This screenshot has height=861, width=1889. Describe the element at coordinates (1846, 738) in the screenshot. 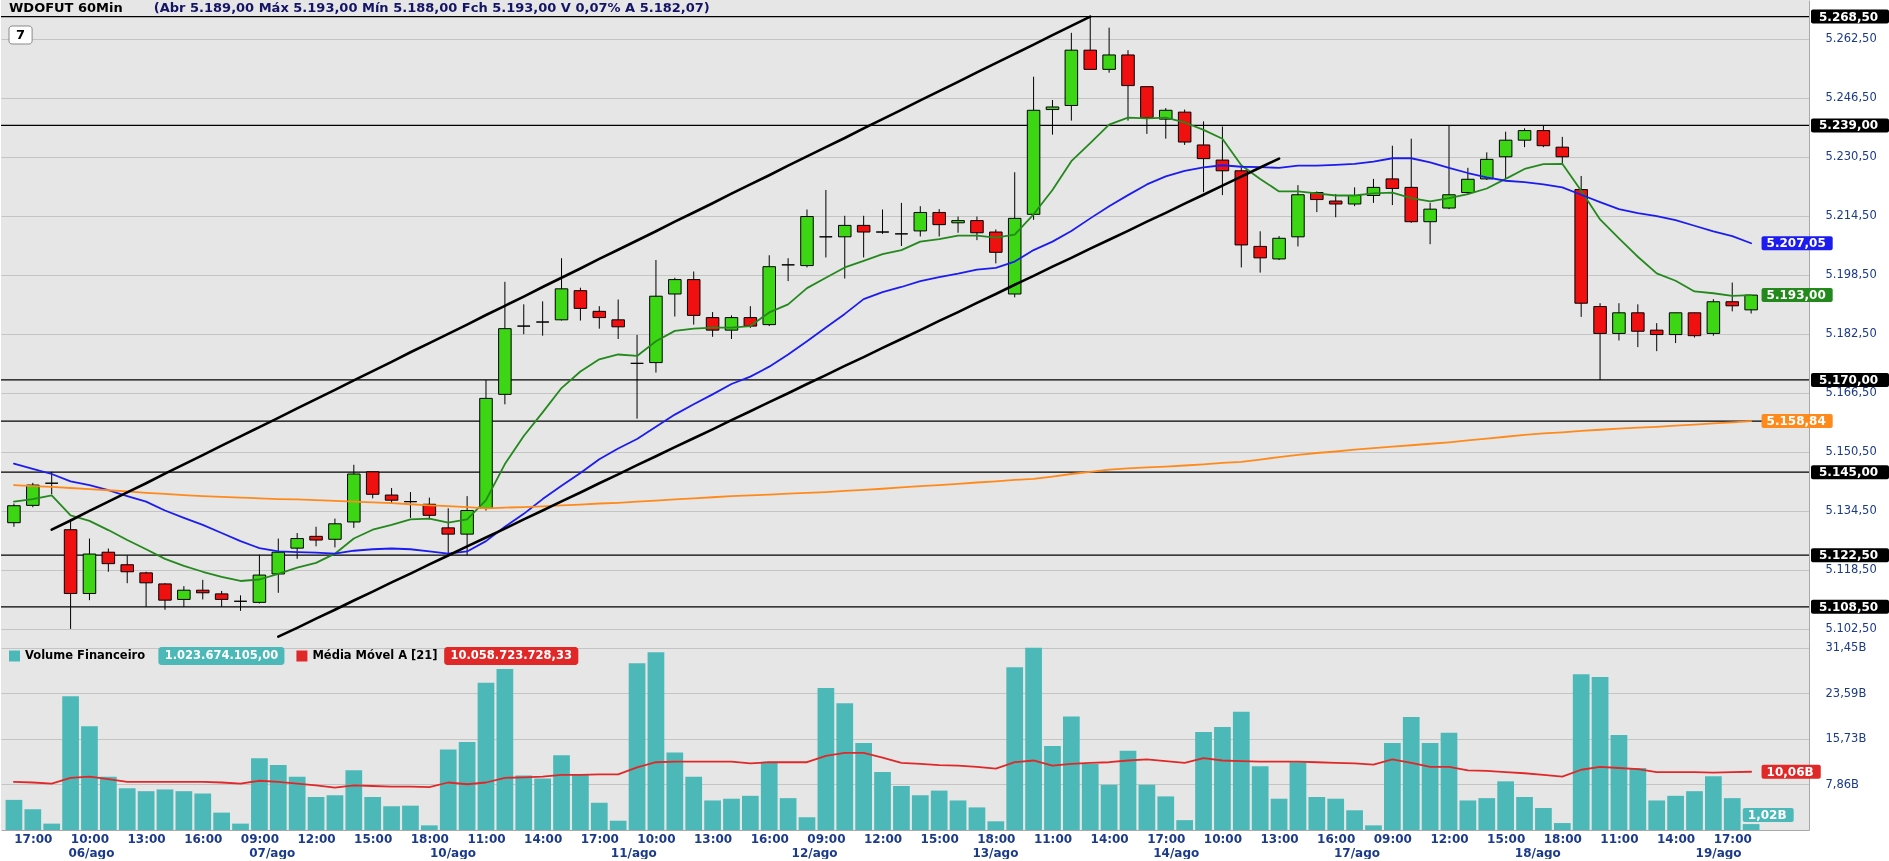

I see `y-tick-label: 15,73B` at that location.